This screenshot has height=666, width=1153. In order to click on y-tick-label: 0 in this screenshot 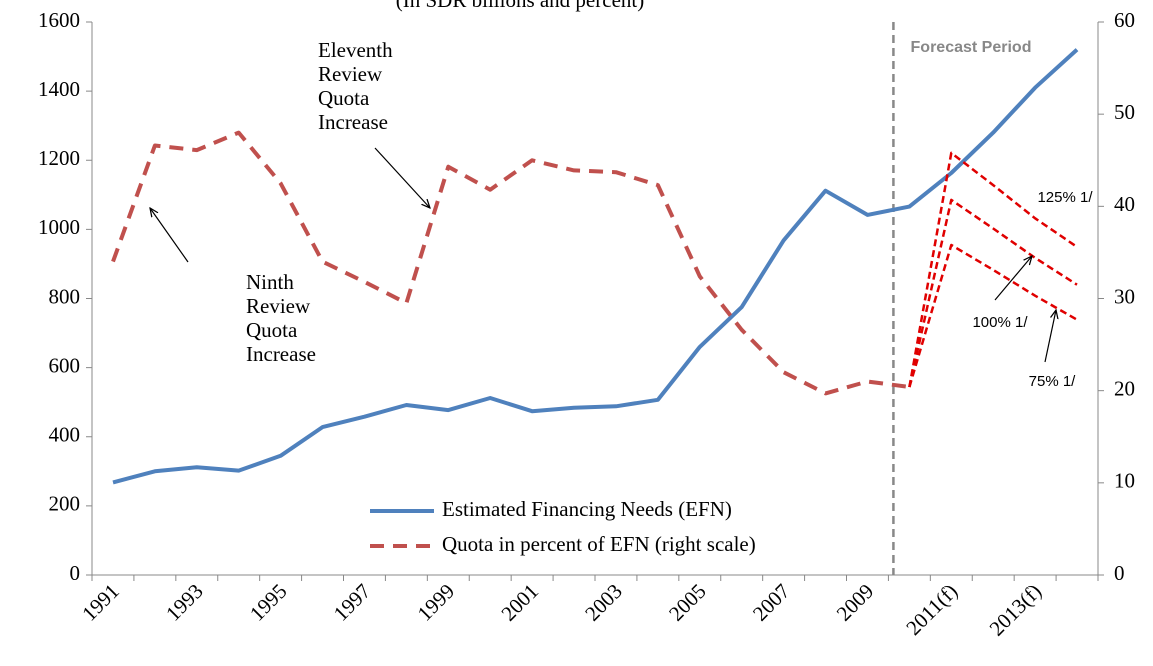, I will do `click(75, 573)`.